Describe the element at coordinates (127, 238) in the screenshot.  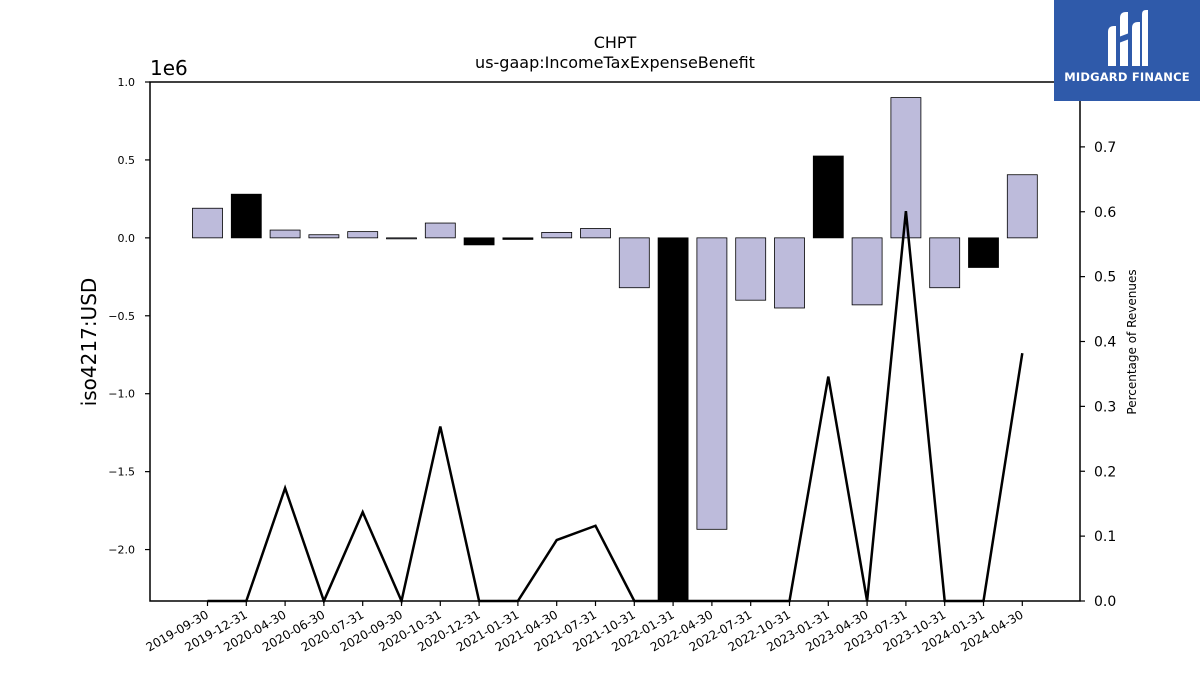
I see `y-tick-label: 0.0` at that location.